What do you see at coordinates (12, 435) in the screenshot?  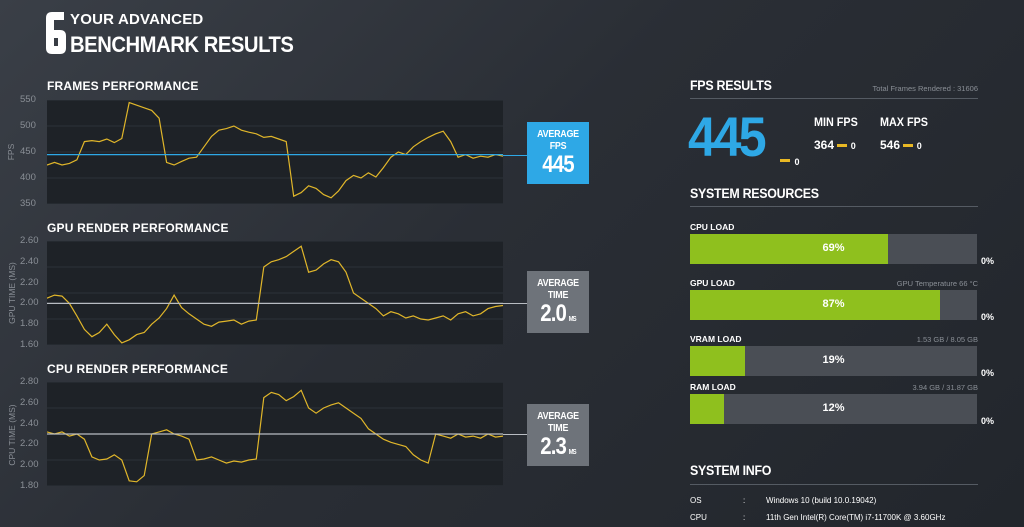 I see `cpu-ylabel: CPU TIME (MS)` at bounding box center [12, 435].